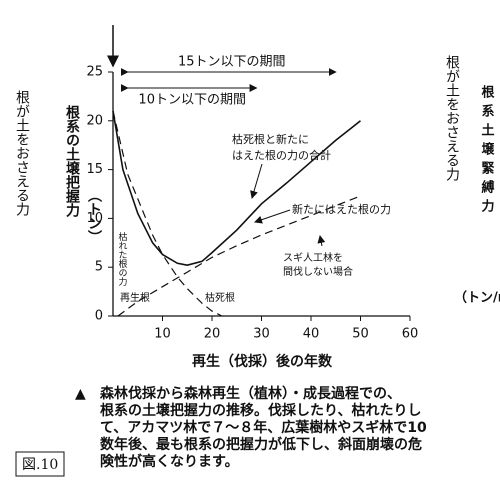  I want to click on annotation: スギ人工林を, so click(313, 257).